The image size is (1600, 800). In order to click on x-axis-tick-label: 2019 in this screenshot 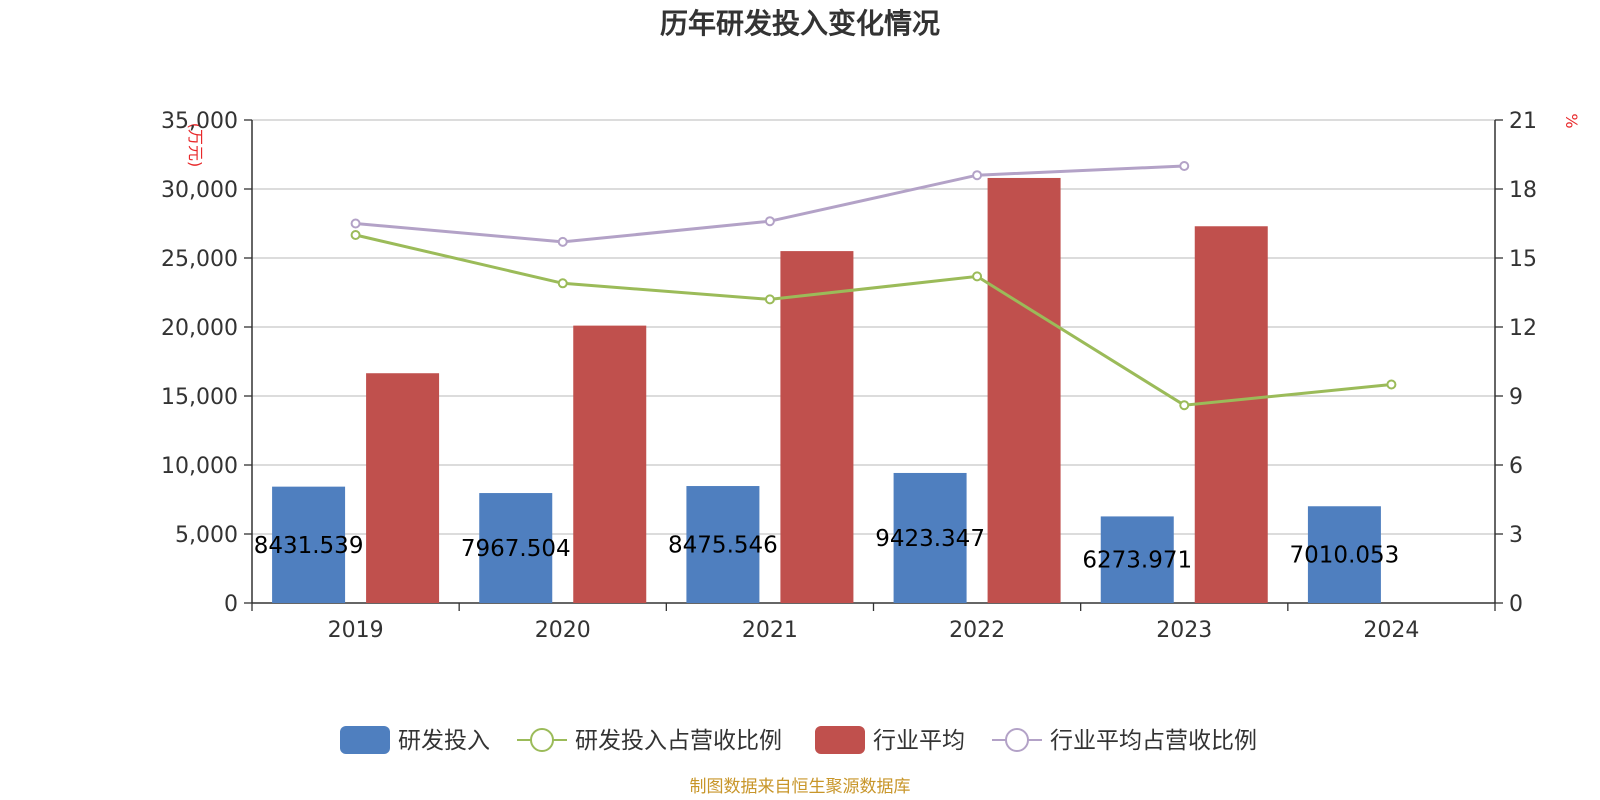, I will do `click(356, 630)`.